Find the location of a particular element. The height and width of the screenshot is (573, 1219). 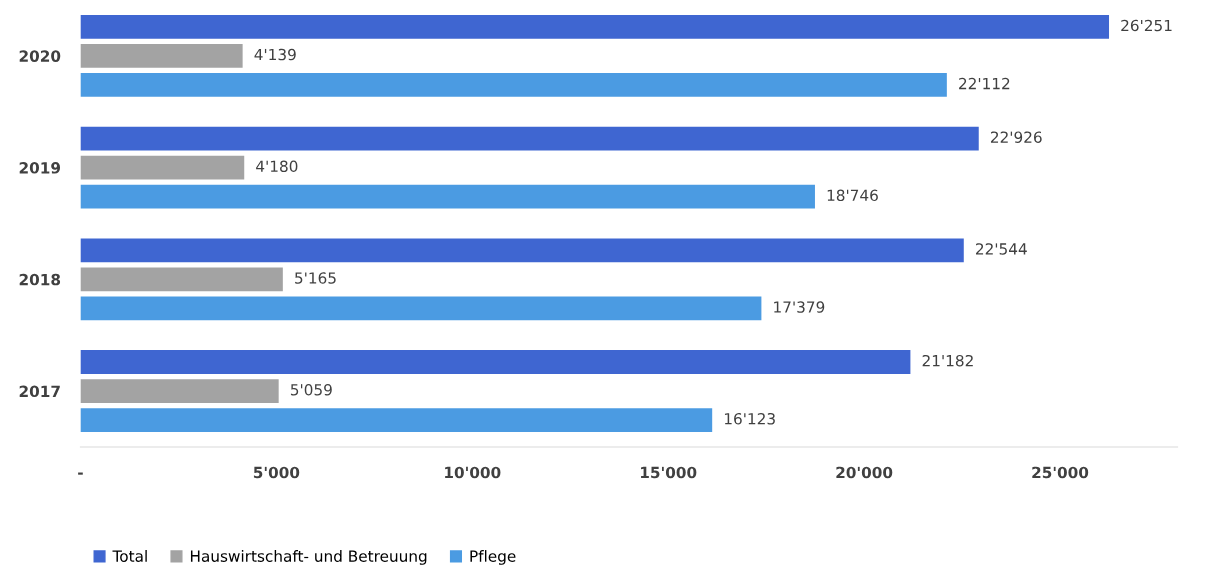

data-label: 26'251 is located at coordinates (1146, 25).